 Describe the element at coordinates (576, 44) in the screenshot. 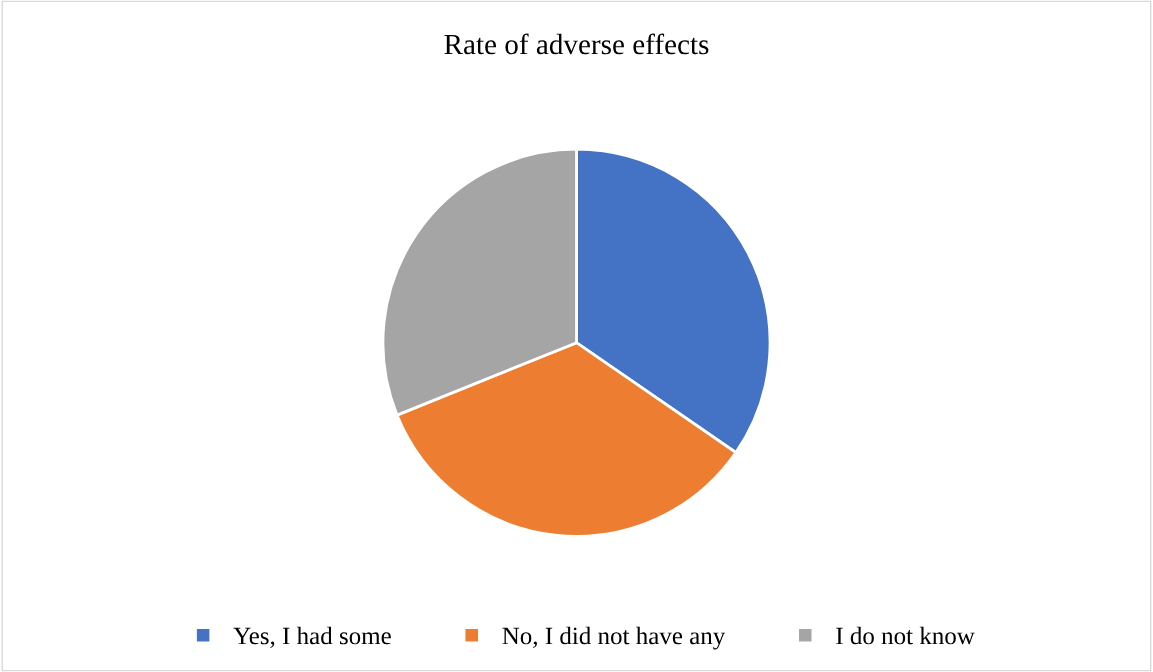

I see `chart-title: Rate of adverse effects` at that location.